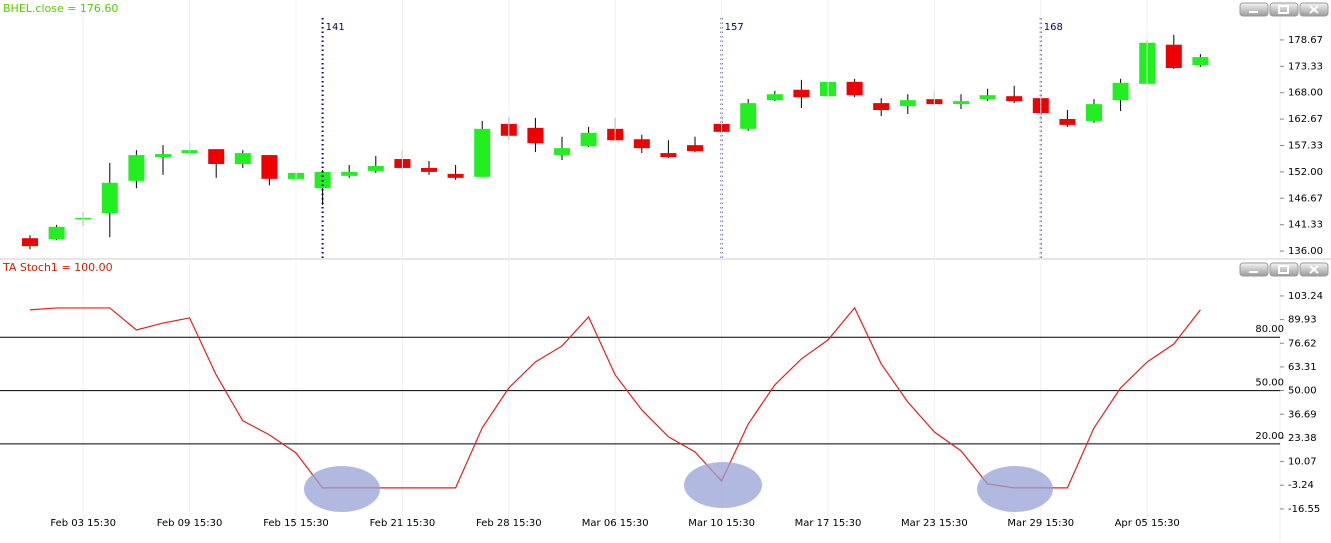 The height and width of the screenshot is (543, 1331). I want to click on y-tick-label: 36.69, so click(1302, 414).